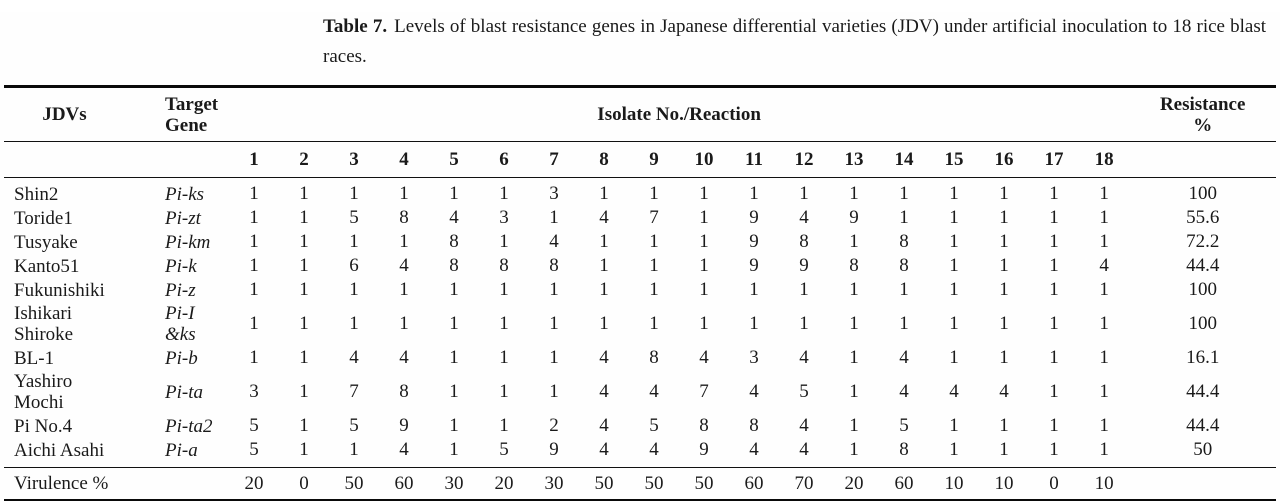  I want to click on gene-cell: Pi-km, so click(188, 242).